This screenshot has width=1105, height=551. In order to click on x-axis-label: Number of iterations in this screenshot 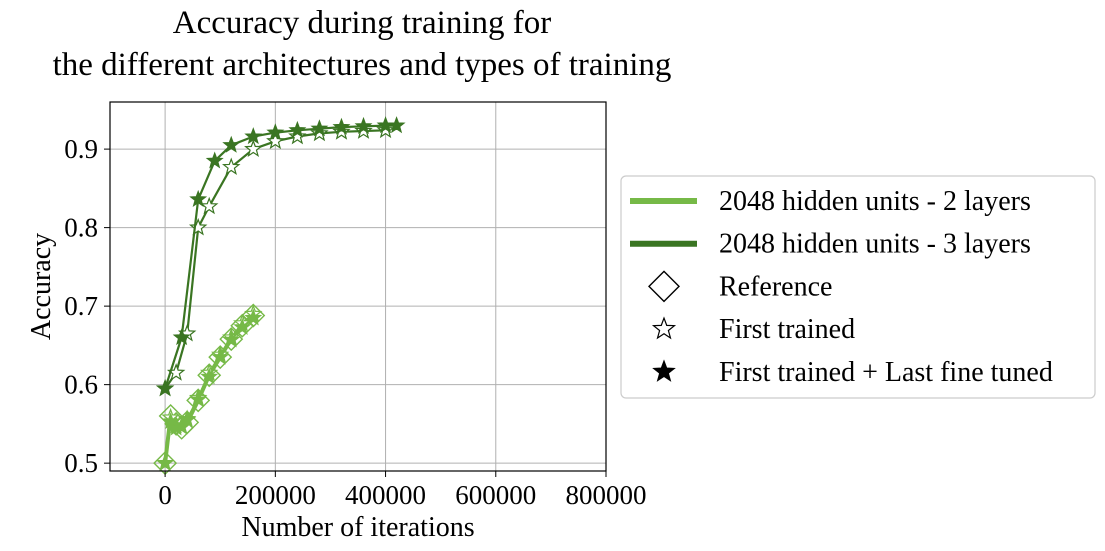, I will do `click(357, 527)`.